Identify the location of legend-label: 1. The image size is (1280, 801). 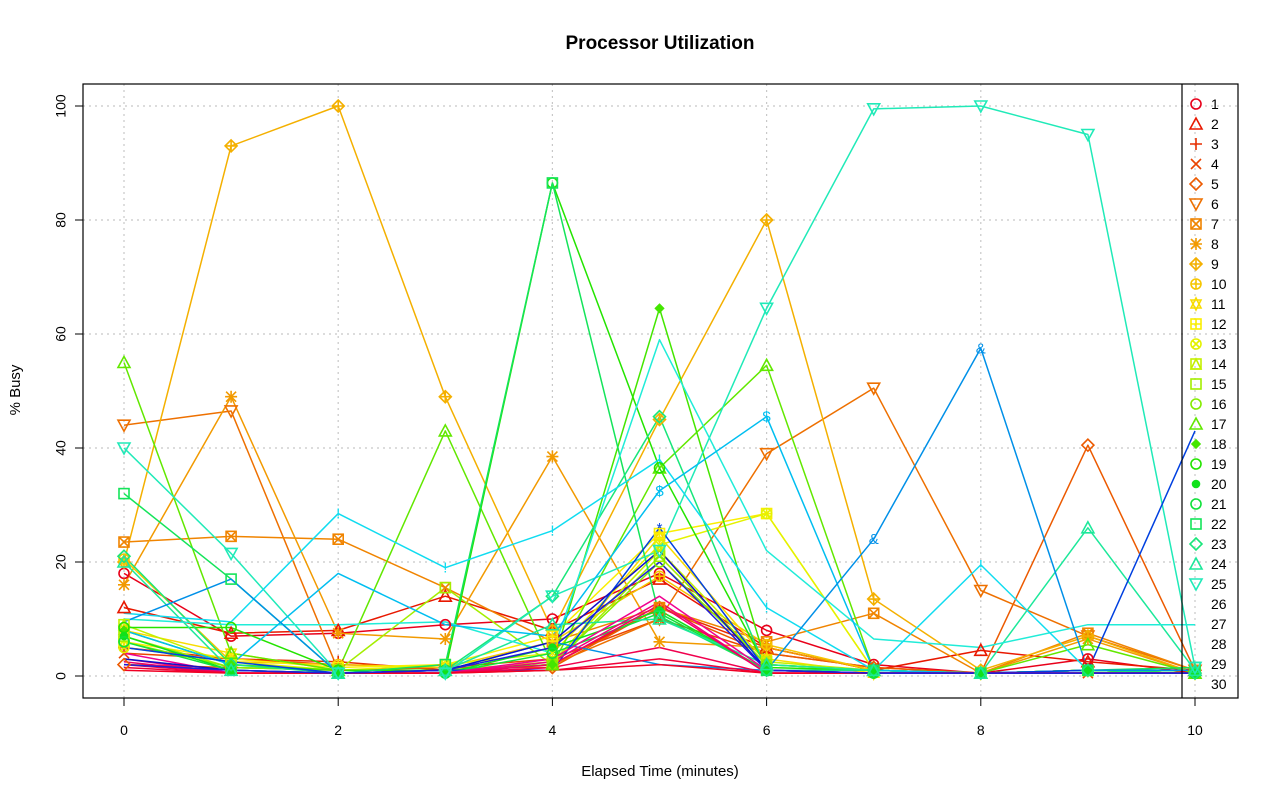
(1215, 104).